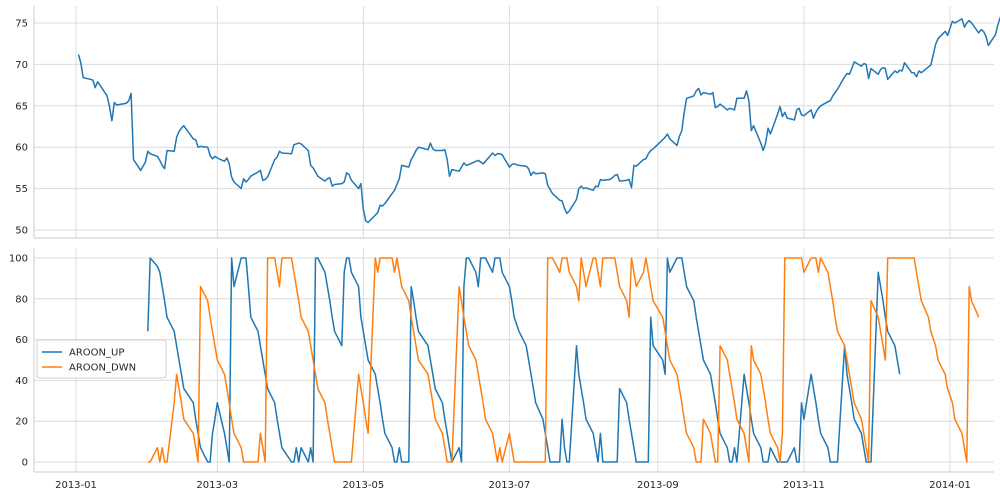 This screenshot has width=1000, height=500. What do you see at coordinates (804, 485) in the screenshot?
I see `x-tick-label: 2013-11` at bounding box center [804, 485].